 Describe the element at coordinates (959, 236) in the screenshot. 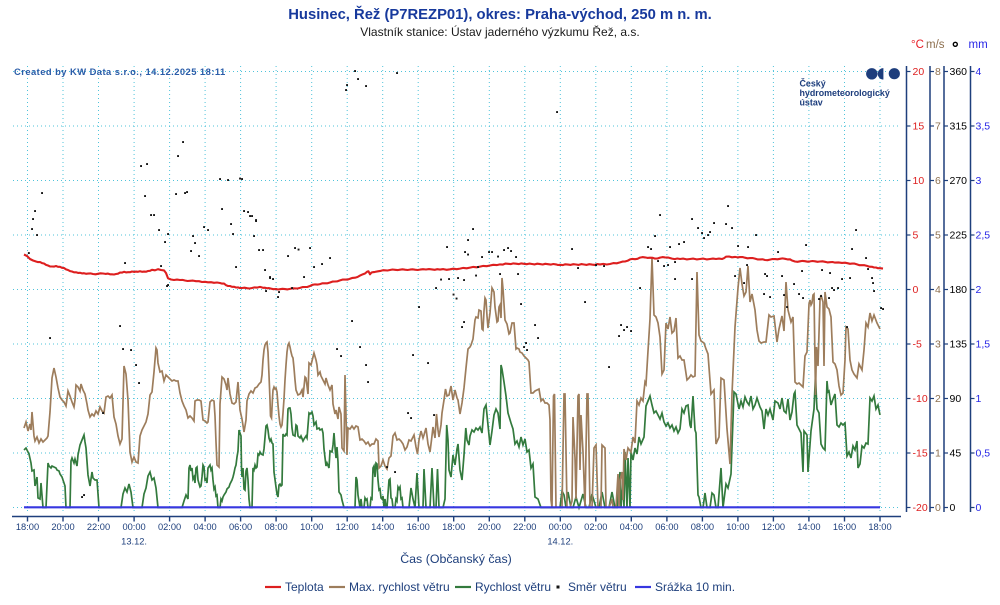

I see `svg-text: 225` at that location.